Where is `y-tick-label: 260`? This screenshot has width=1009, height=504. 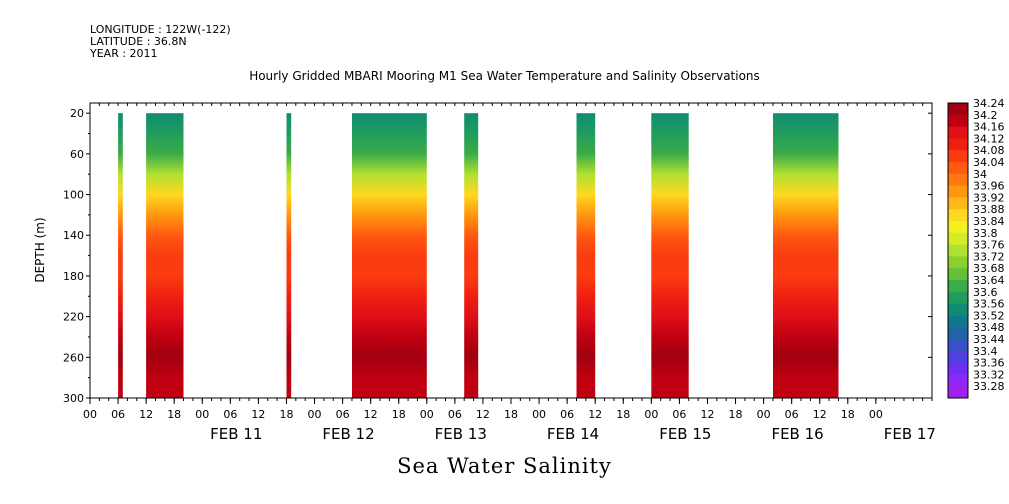
y-tick-label: 260 is located at coordinates (73, 357).